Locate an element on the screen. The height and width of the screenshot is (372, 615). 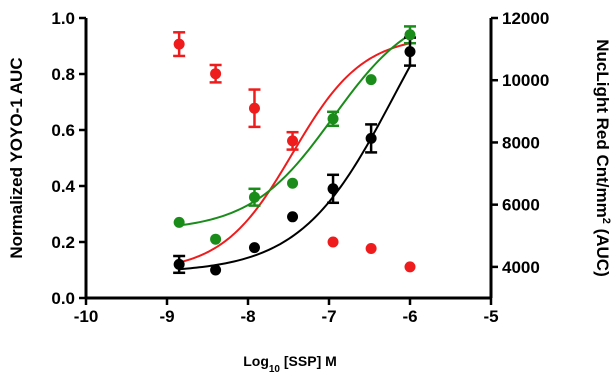
x-tick-label: -6 is located at coordinates (409, 316).